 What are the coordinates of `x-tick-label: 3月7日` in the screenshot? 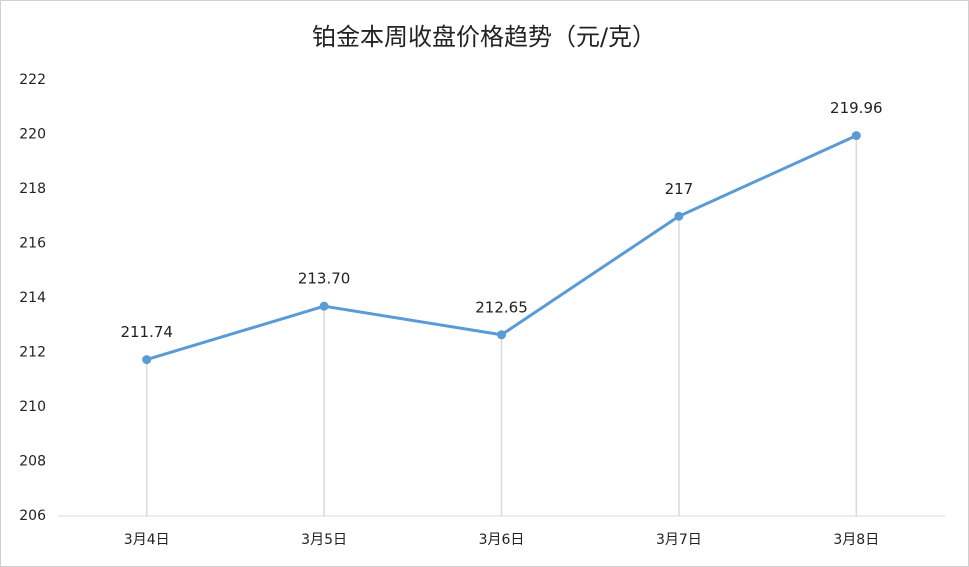 It's located at (679, 540).